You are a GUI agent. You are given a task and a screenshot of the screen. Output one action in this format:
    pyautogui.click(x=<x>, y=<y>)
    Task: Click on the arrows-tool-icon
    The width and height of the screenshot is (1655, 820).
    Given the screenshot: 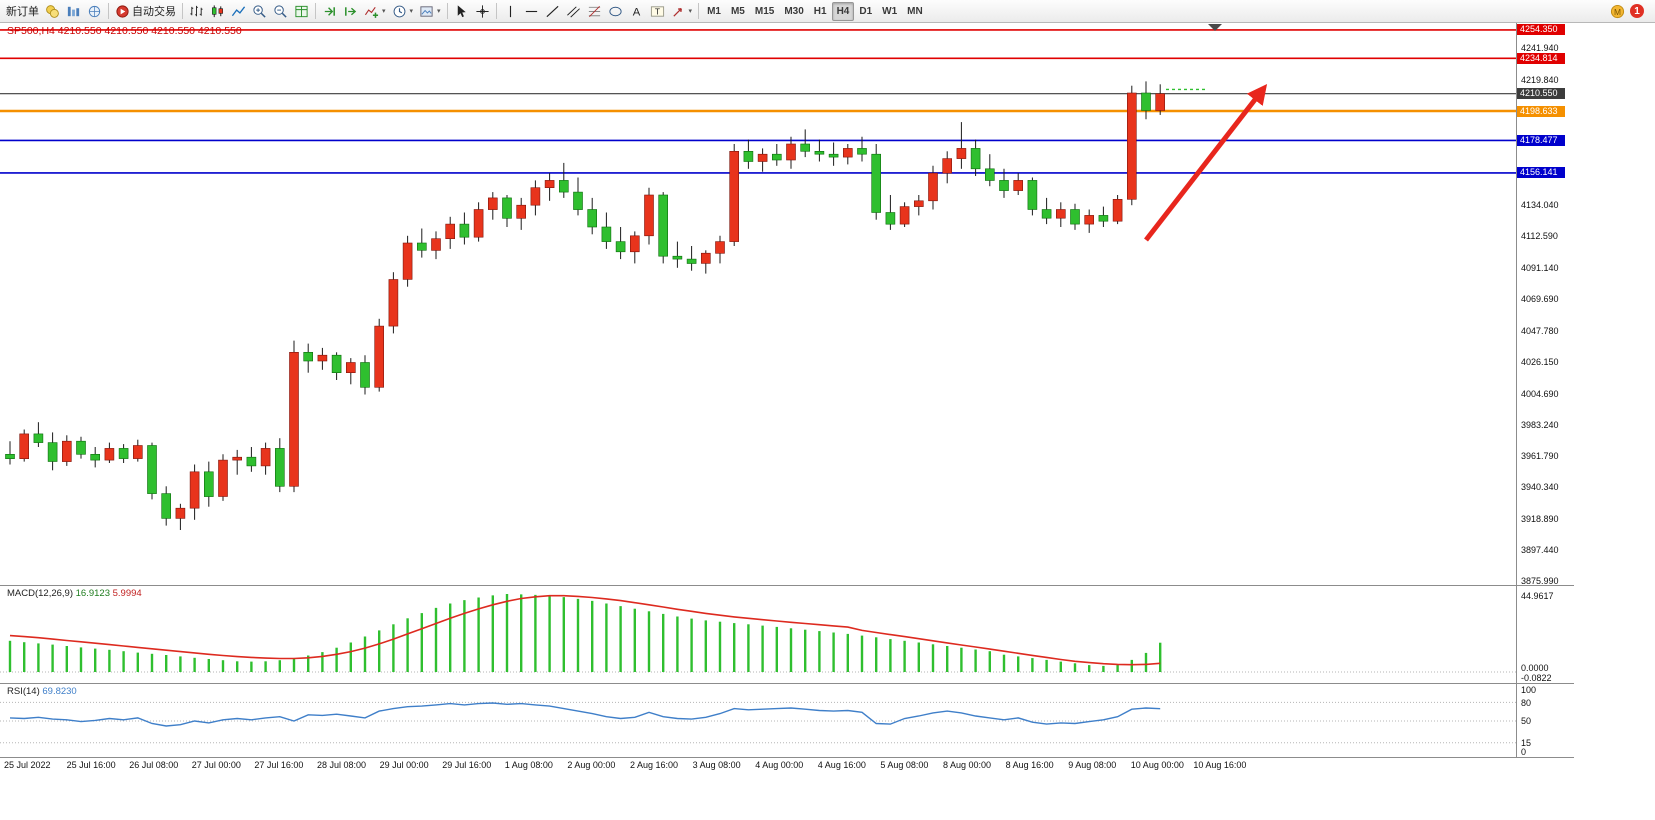 What is the action you would take?
    pyautogui.click(x=678, y=11)
    